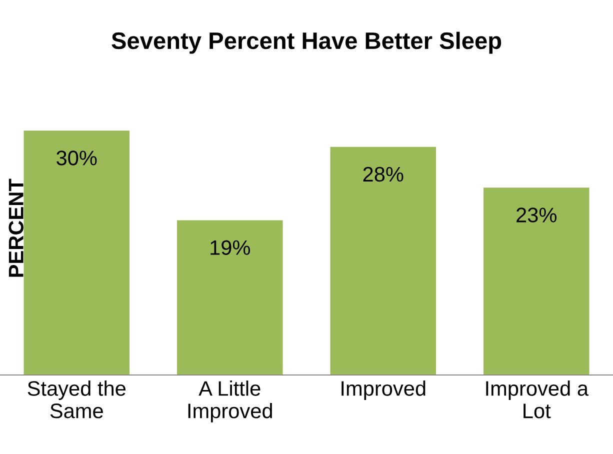 This screenshot has height=454, width=613. Describe the element at coordinates (230, 401) in the screenshot. I see `x-tick-label: A Little Improved` at that location.